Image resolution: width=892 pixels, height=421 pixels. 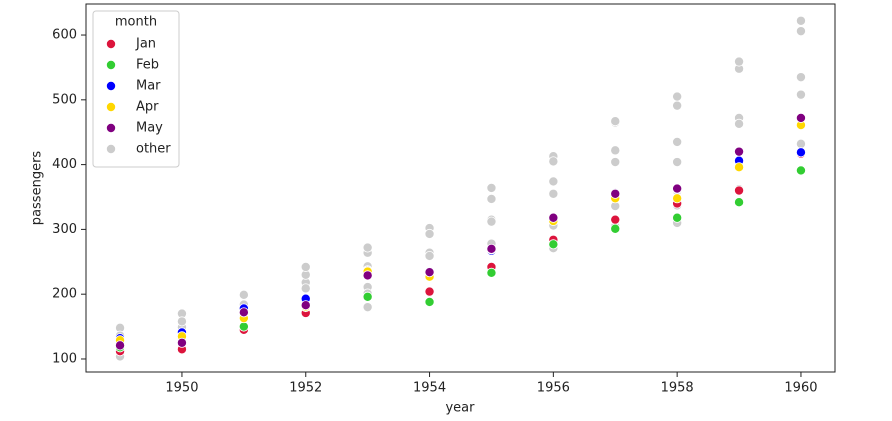 I want to click on x-tick-label: 1956, so click(x=553, y=388).